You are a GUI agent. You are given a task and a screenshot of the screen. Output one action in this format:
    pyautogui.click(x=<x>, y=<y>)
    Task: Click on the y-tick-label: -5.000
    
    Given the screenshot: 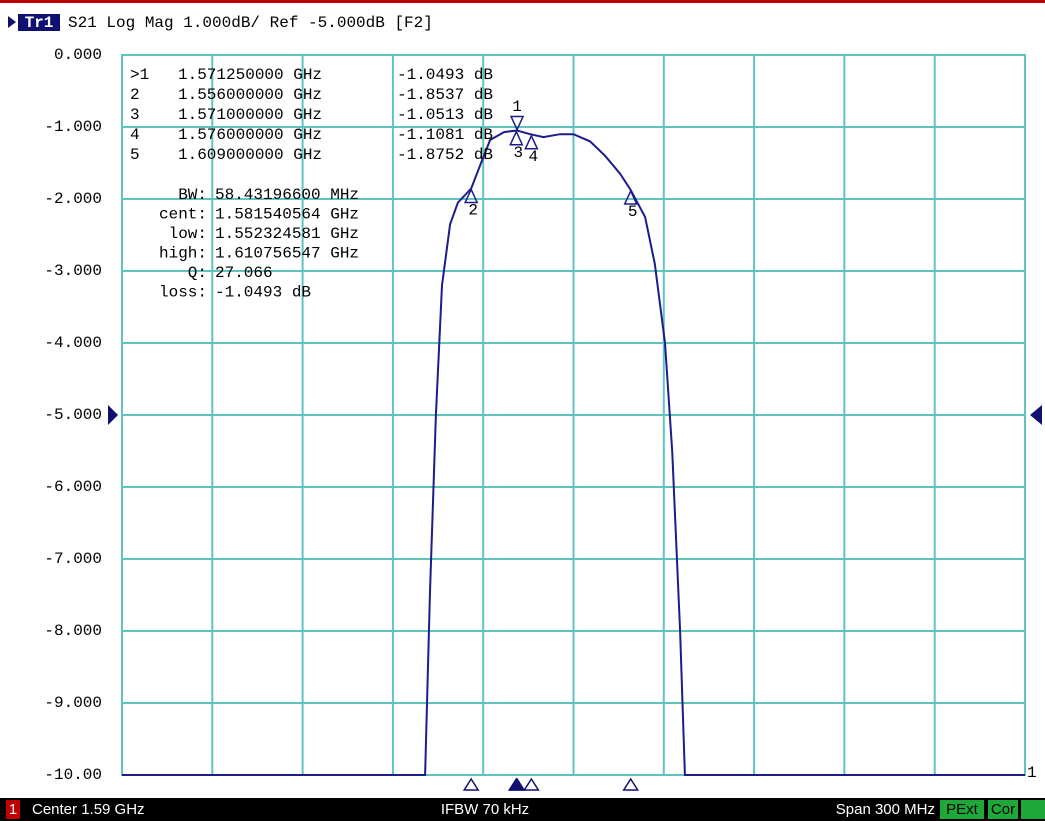 What is the action you would take?
    pyautogui.click(x=73, y=415)
    